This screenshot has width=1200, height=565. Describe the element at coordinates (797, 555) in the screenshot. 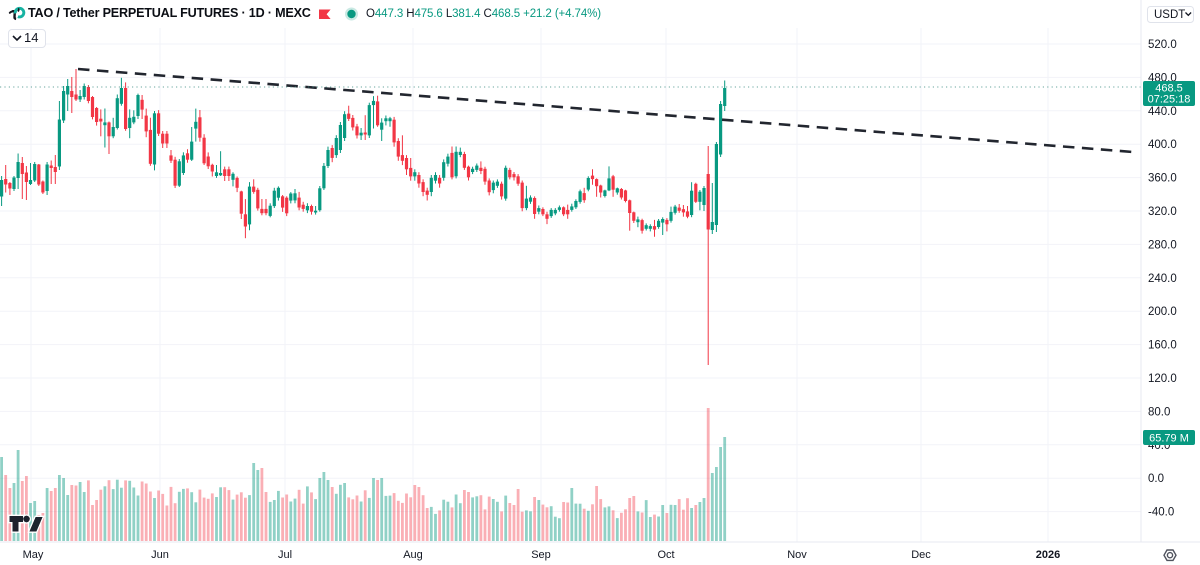

I see `svg-text: Nov` at that location.